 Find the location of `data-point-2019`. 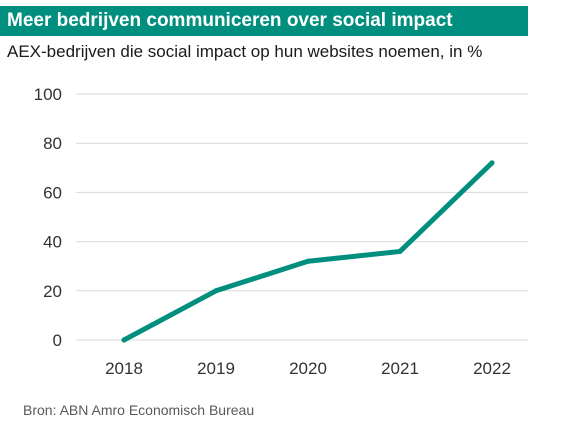

data-point-2019 is located at coordinates (216, 291).